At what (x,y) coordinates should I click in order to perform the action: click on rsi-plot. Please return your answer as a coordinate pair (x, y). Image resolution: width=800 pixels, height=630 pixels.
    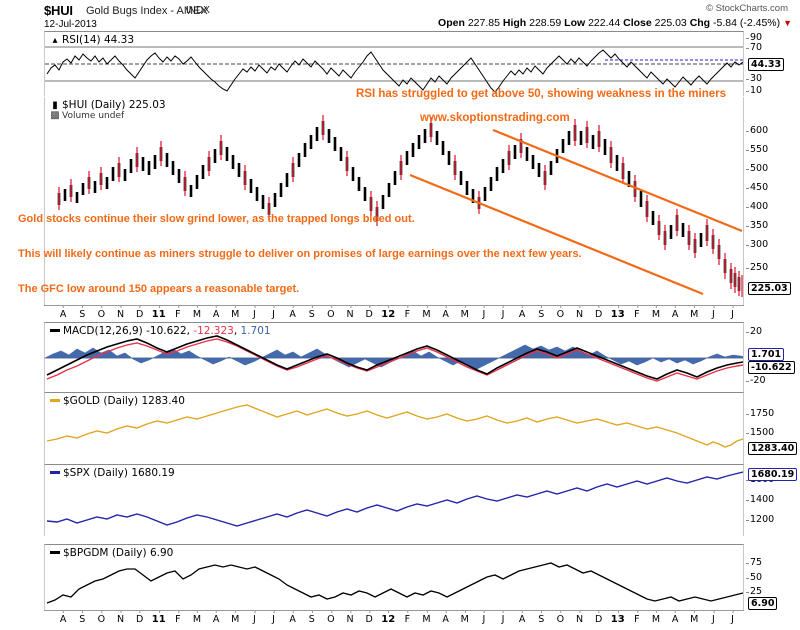
    Looking at the image, I should click on (394, 64).